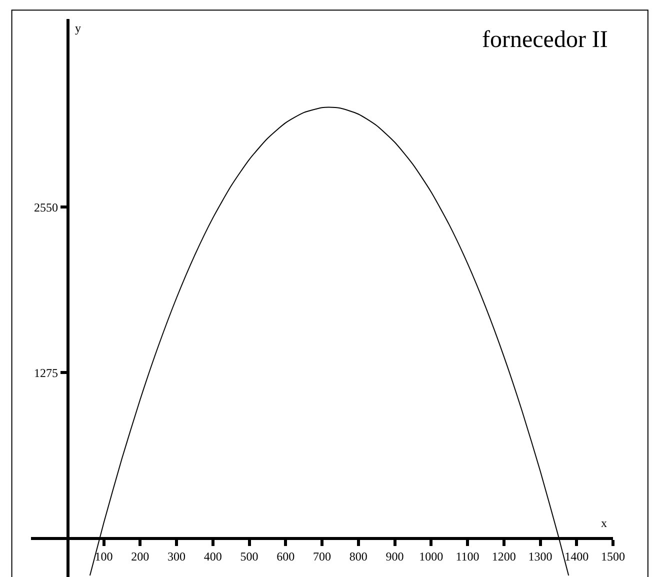 This screenshot has width=654, height=577. I want to click on x-tick-label: 800, so click(358, 556).